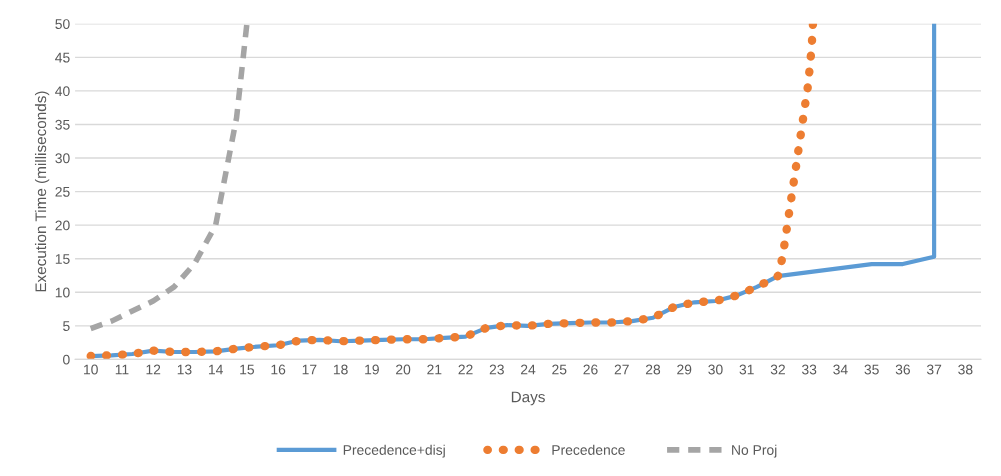 The height and width of the screenshot is (476, 1001). What do you see at coordinates (91, 369) in the screenshot?
I see `x-tick-label: 10` at bounding box center [91, 369].